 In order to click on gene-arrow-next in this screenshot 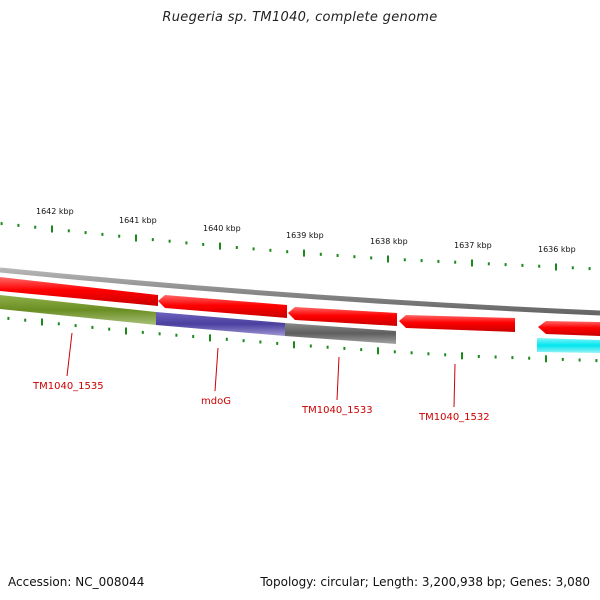, I will do `click(569, 328)`.